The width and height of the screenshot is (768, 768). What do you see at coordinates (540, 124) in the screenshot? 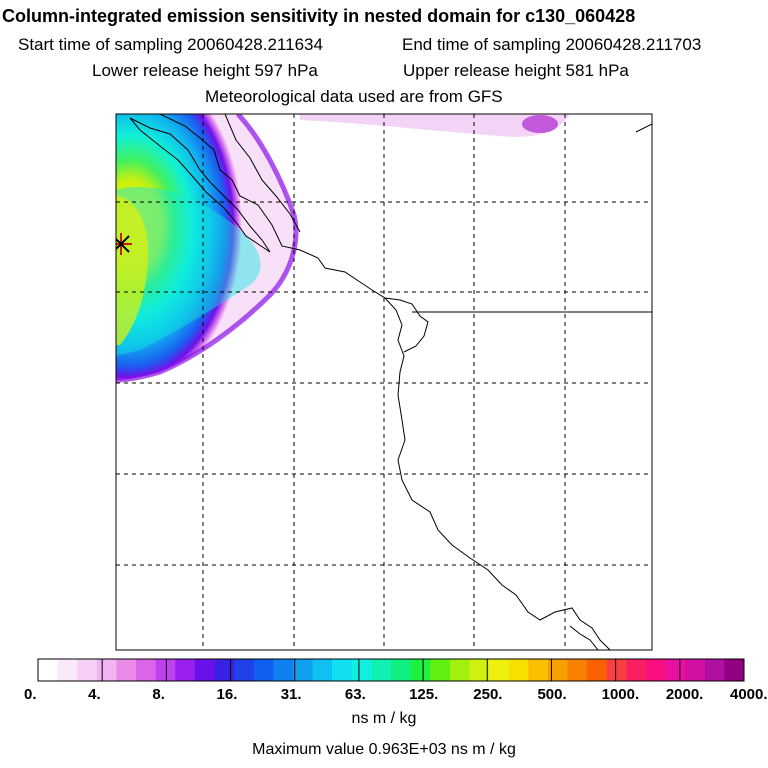
I see `top-plume-peak` at bounding box center [540, 124].